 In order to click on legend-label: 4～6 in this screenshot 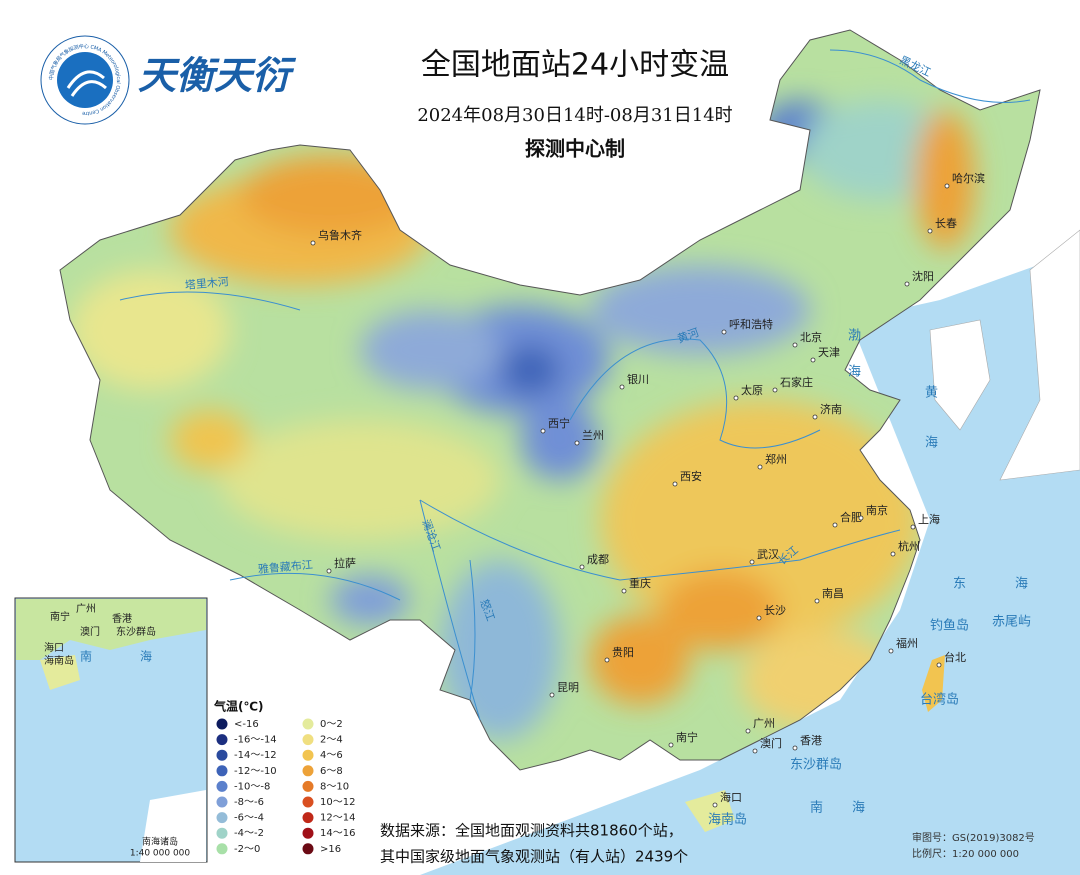, I will do `click(331, 755)`.